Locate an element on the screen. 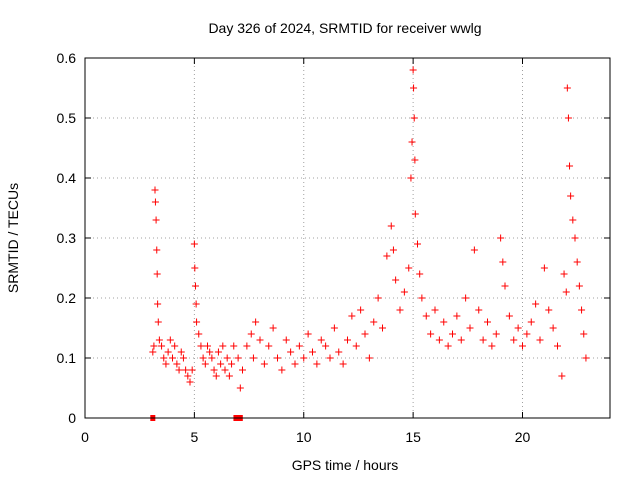 This screenshot has height=485, width=640. y-tick-label: 0.5 is located at coordinates (67, 118).